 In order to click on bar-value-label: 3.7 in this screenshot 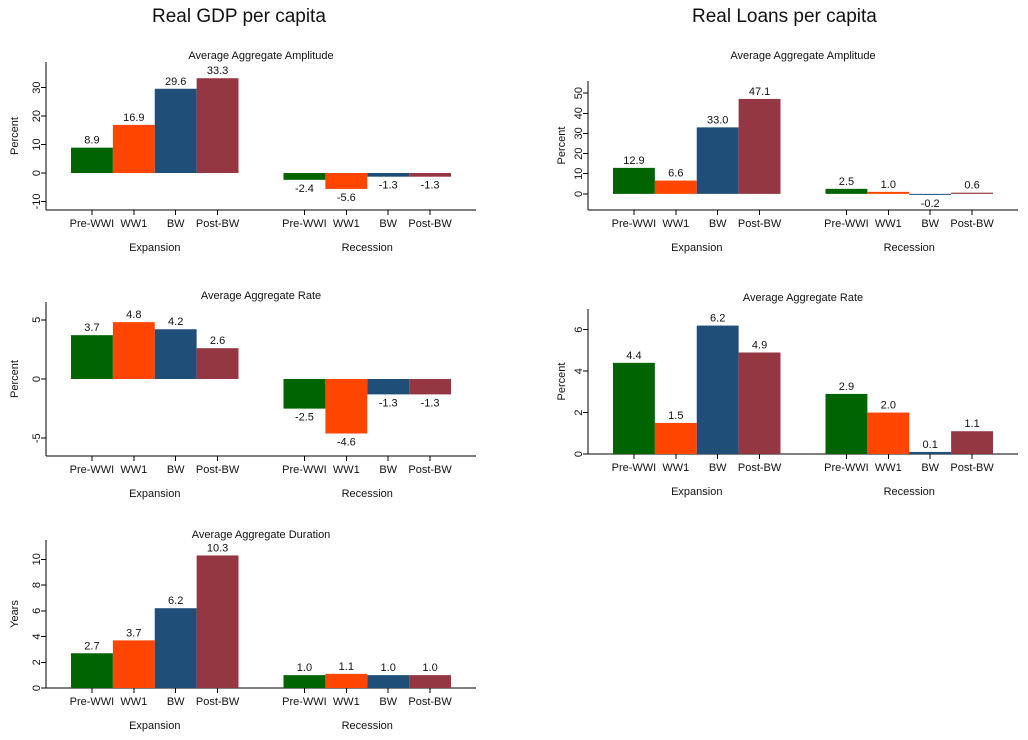, I will do `click(133, 633)`.